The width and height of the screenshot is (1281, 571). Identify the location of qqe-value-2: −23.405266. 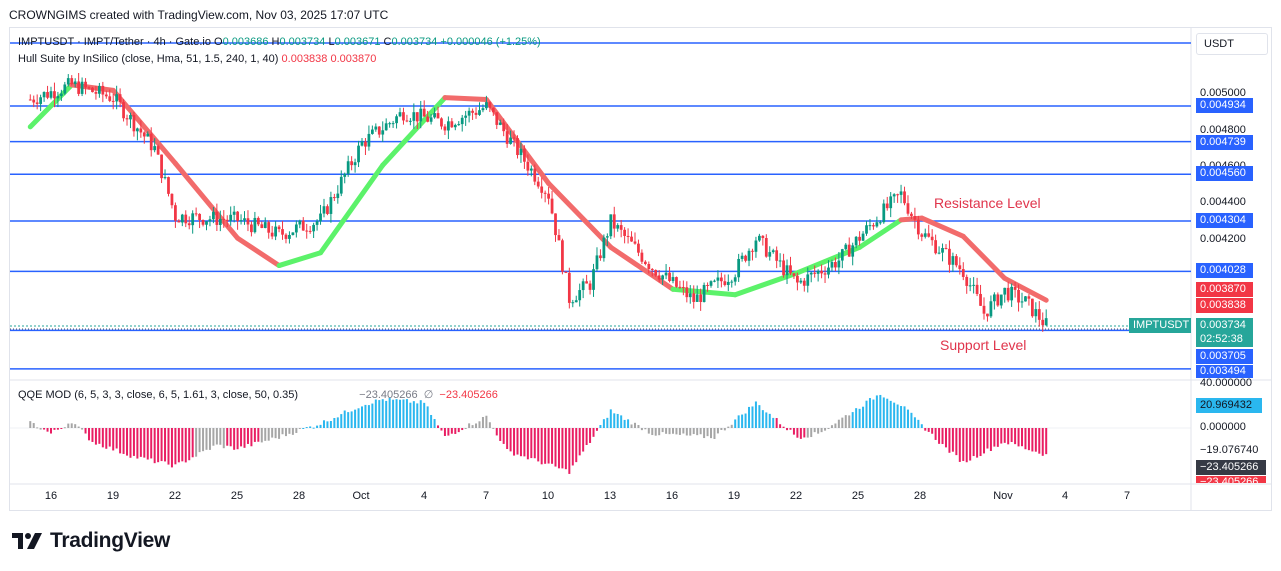
(468, 395).